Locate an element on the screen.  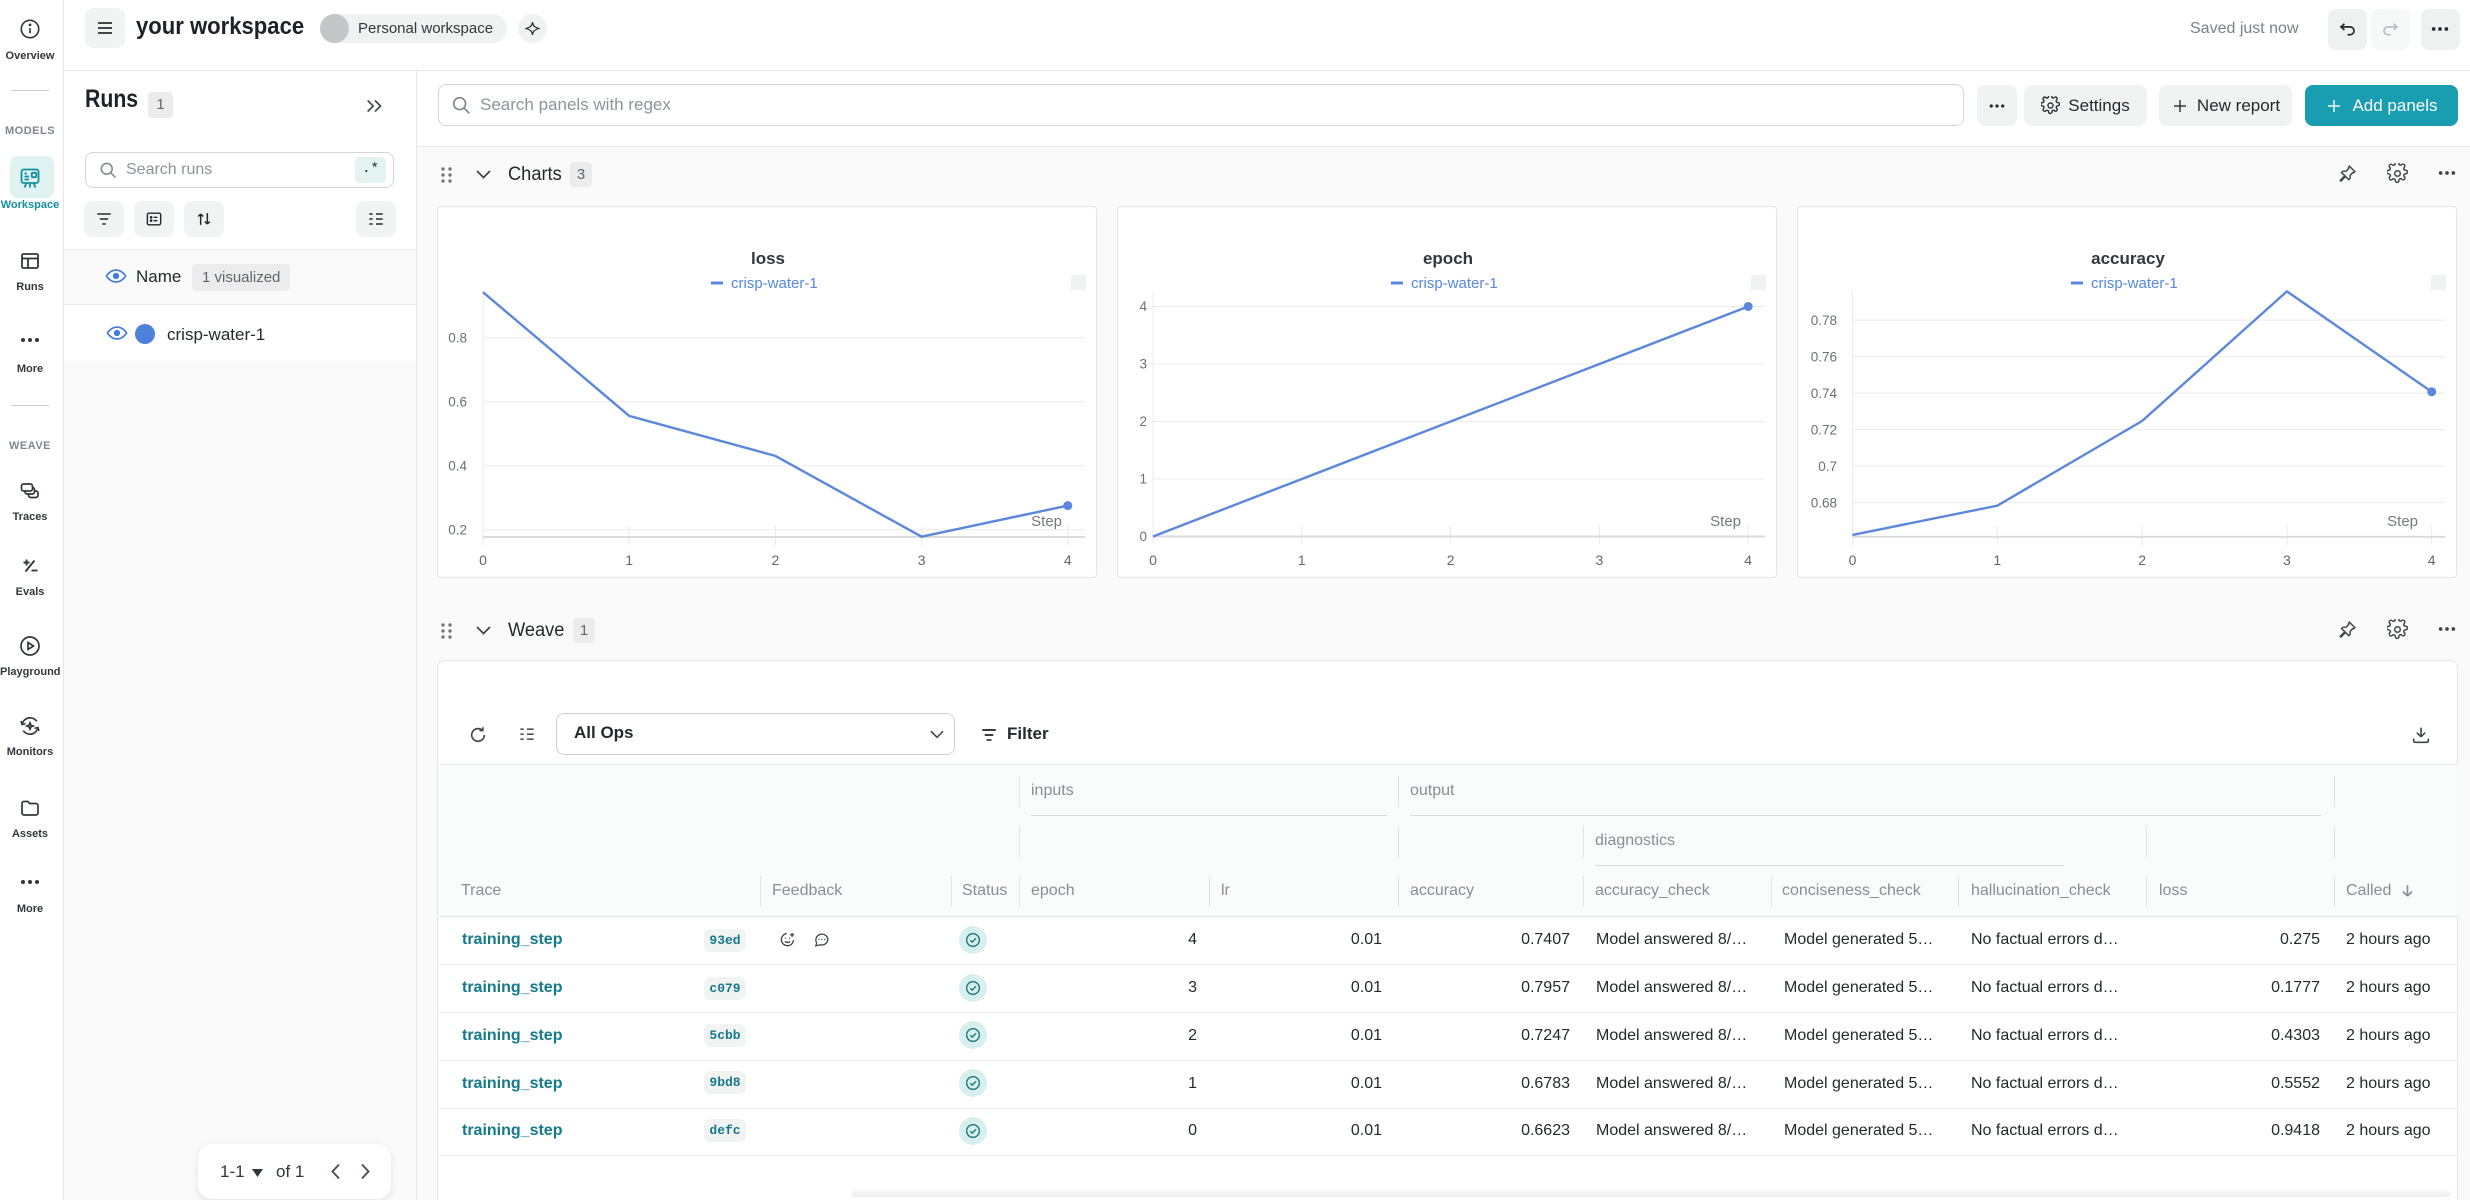
svg-text: epoch is located at coordinates (1448, 258).